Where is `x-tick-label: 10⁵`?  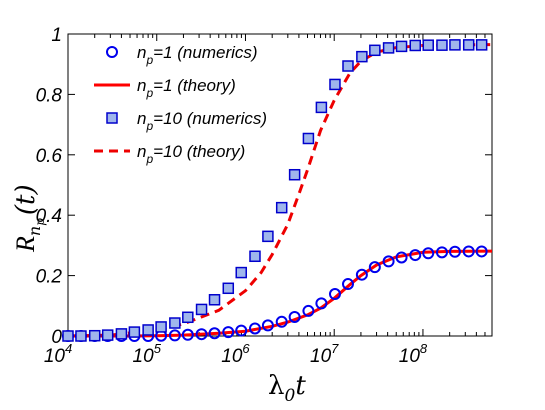 x-tick-label: 10⁵ is located at coordinates (147, 354).